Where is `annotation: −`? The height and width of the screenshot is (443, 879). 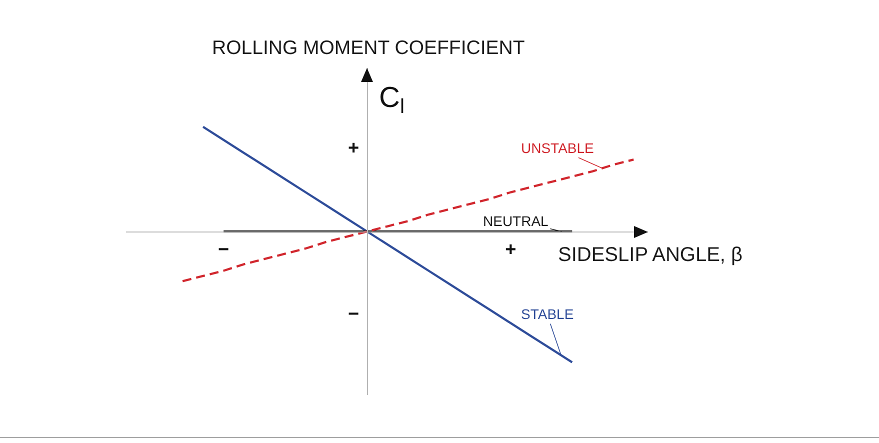
annotation: − is located at coordinates (354, 314).